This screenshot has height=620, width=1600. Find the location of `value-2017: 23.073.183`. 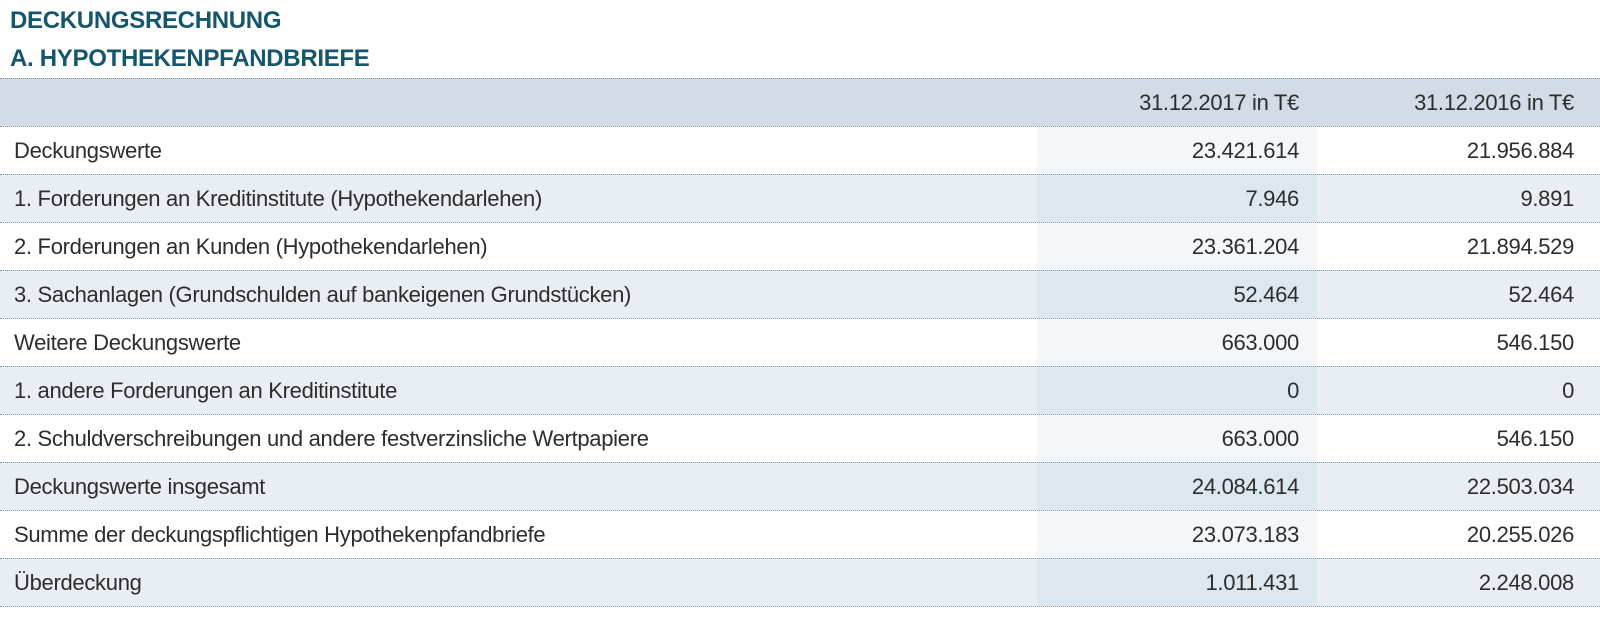

value-2017: 23.073.183 is located at coordinates (1177, 534).